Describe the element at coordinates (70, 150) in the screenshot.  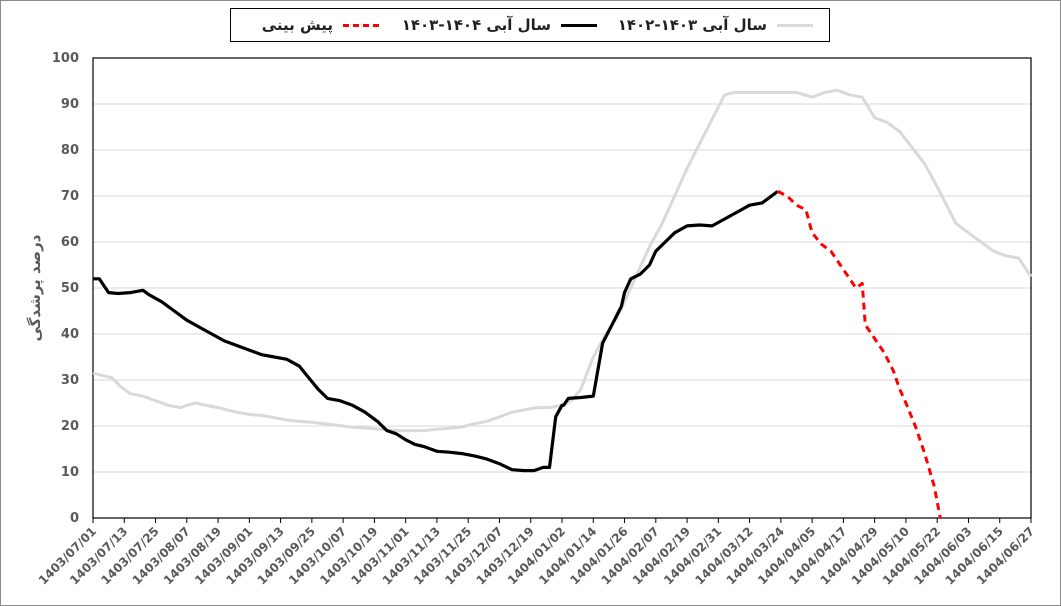
I see `y-tick-label: 80` at that location.